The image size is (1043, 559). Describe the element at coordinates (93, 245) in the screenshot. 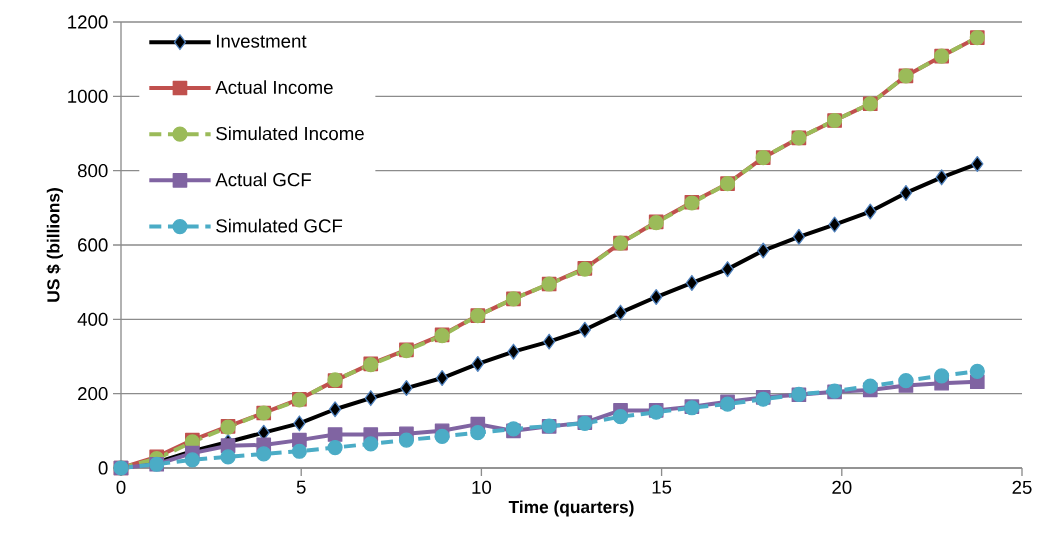

I see `y-tick-label: 600` at that location.